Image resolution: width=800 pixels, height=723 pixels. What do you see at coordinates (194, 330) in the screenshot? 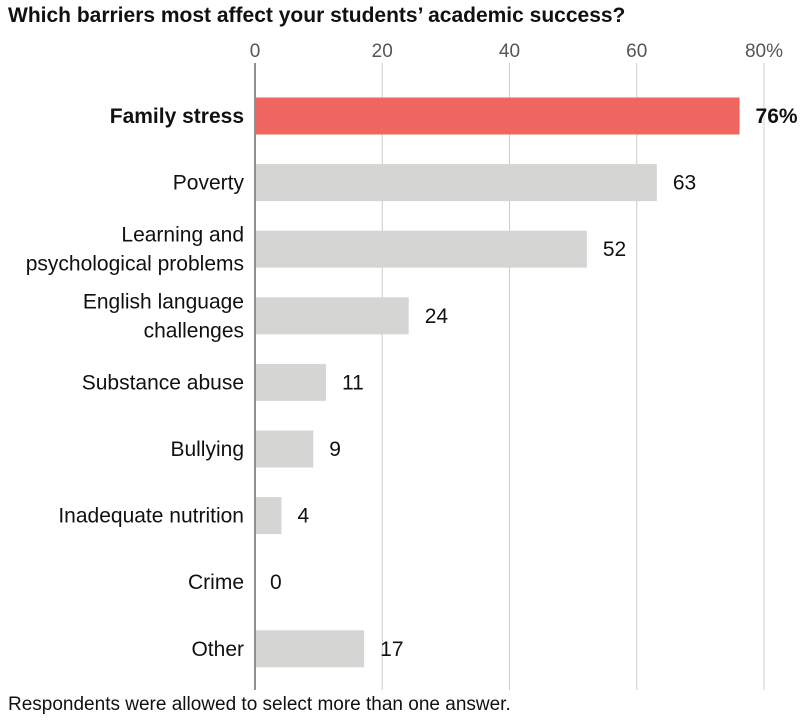
I see `category-label: challenges` at bounding box center [194, 330].